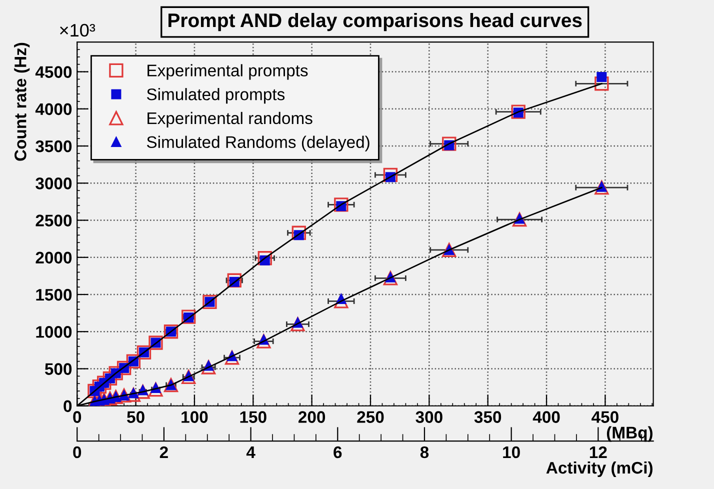 The width and height of the screenshot is (714, 489). I want to click on legend-label: Experimental randoms, so click(230, 120).